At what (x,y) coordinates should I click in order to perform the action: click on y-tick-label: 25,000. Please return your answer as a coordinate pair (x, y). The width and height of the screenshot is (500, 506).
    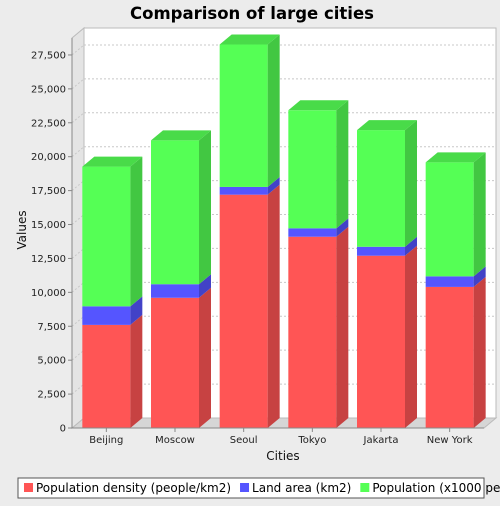
    Looking at the image, I should click on (48, 89).